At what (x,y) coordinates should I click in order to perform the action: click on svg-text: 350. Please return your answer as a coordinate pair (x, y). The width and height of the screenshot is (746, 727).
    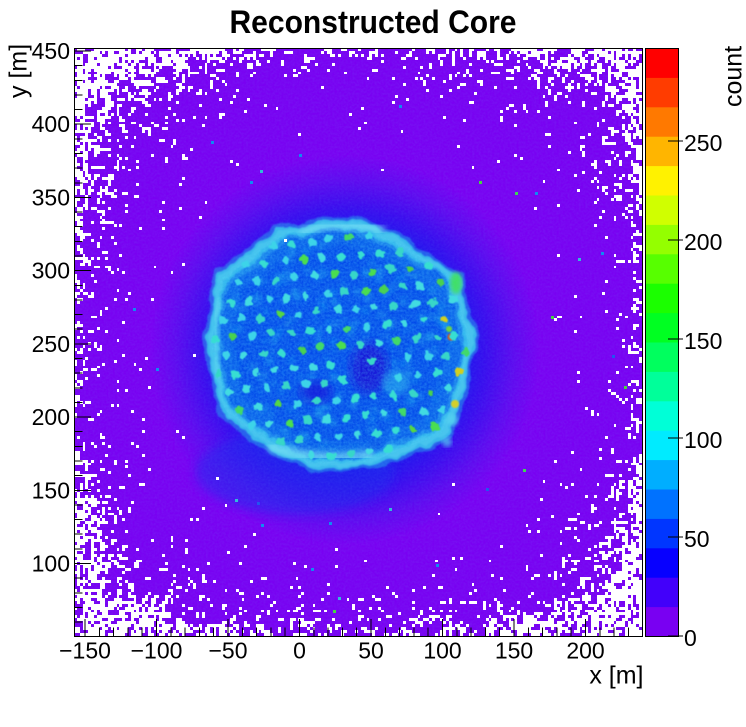
    Looking at the image, I should click on (51, 197).